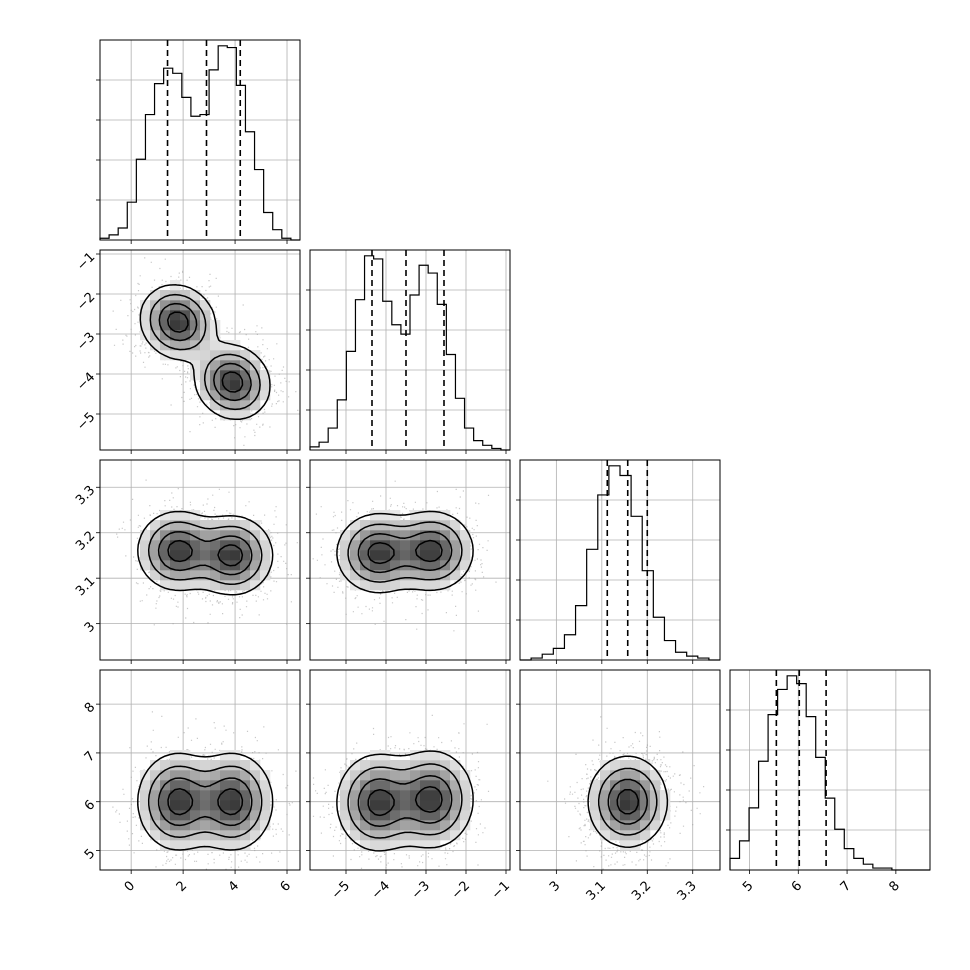 The image size is (970, 970). I want to click on x-tick-label: 3, so click(555, 886).